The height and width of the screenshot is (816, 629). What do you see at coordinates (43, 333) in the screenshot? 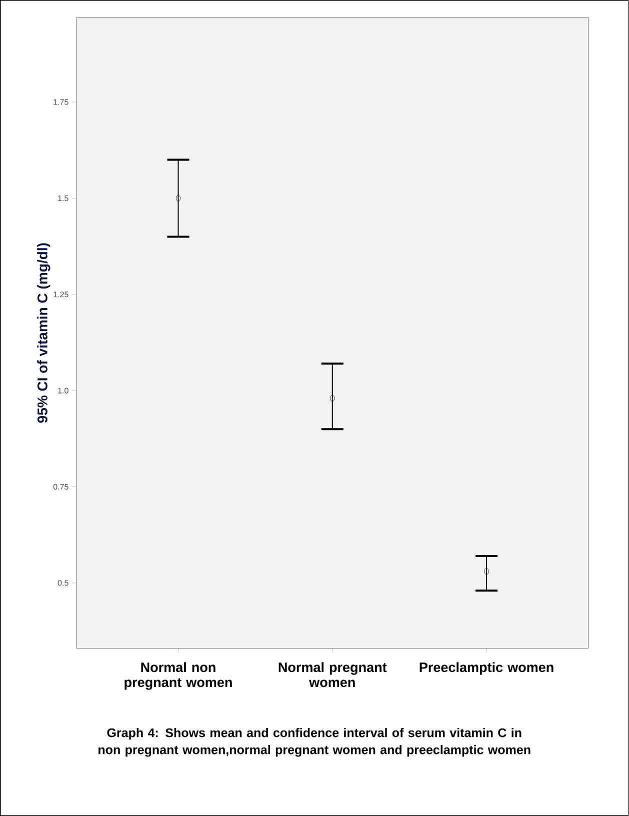
I see `y-axis-title: 95% CI of vitamin C (mg/dl)` at bounding box center [43, 333].